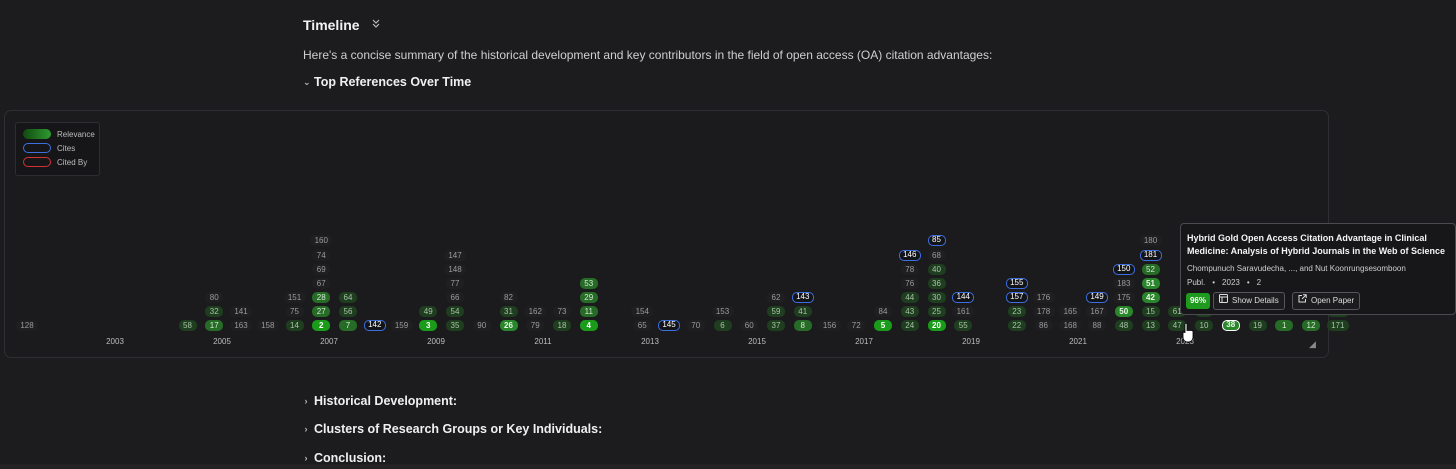  I want to click on reference-pill: 175, so click(1123, 297).